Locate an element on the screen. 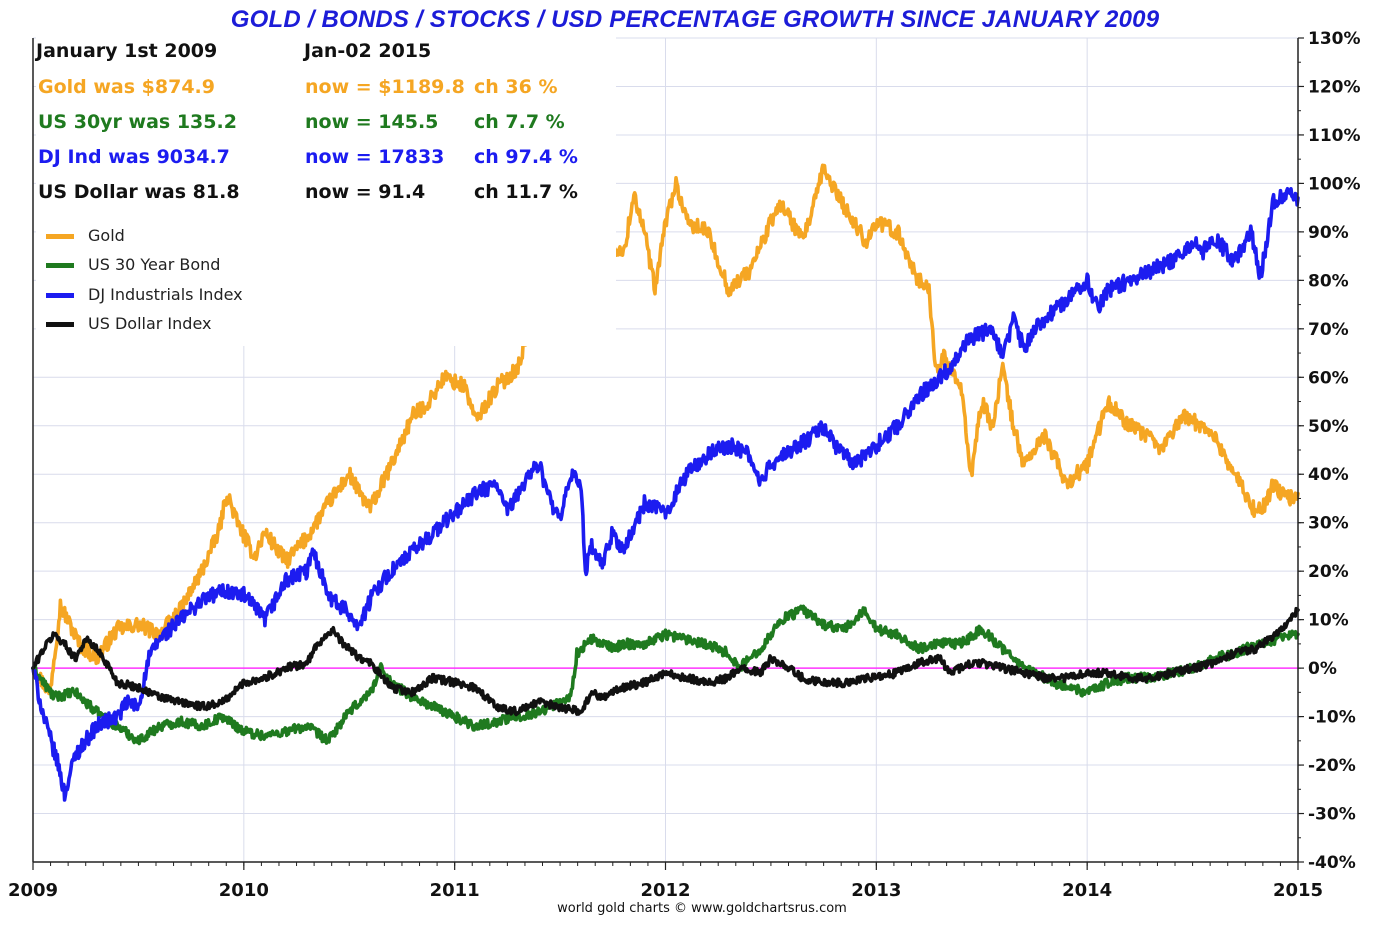  y-tick-label: 10% is located at coordinates (1328, 621).